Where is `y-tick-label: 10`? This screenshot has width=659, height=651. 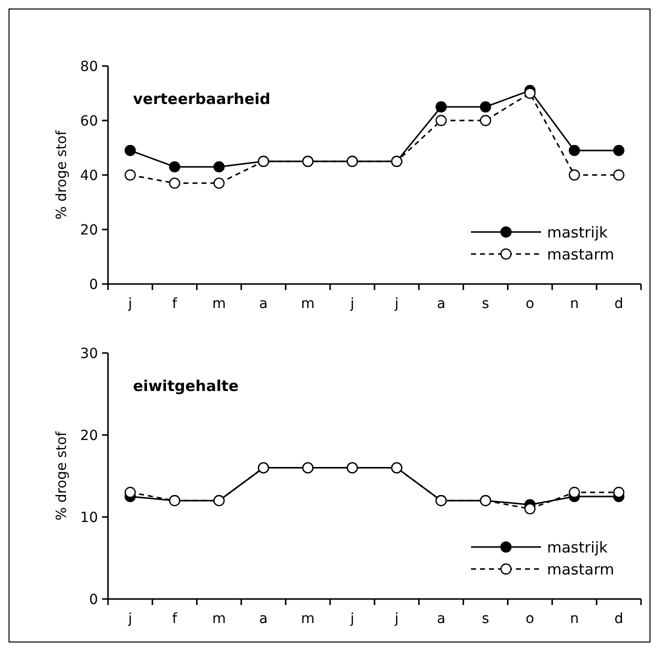
y-tick-label: 10 is located at coordinates (89, 518).